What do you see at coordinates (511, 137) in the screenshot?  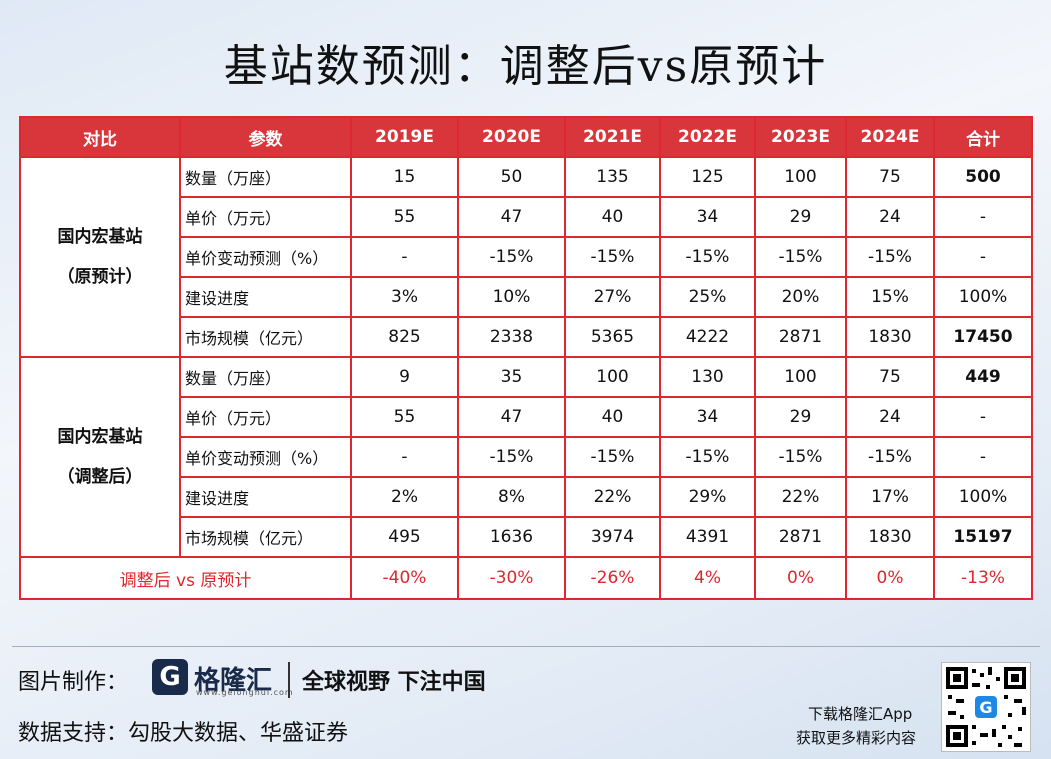 I see `header-year: 2020E` at bounding box center [511, 137].